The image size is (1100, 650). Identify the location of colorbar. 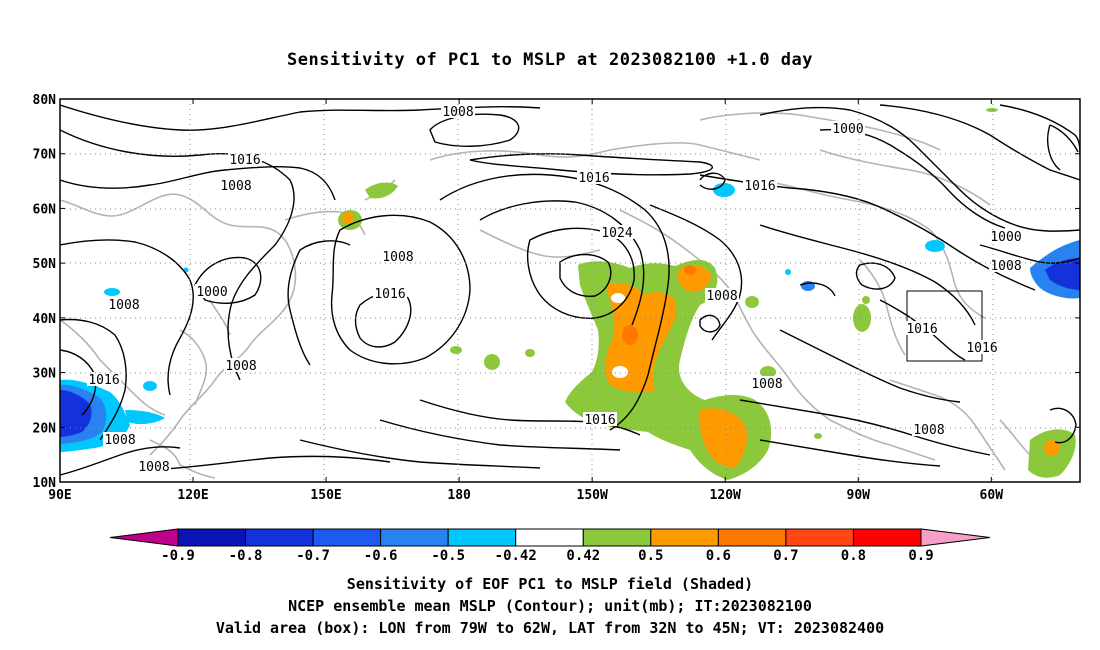
(550, 537).